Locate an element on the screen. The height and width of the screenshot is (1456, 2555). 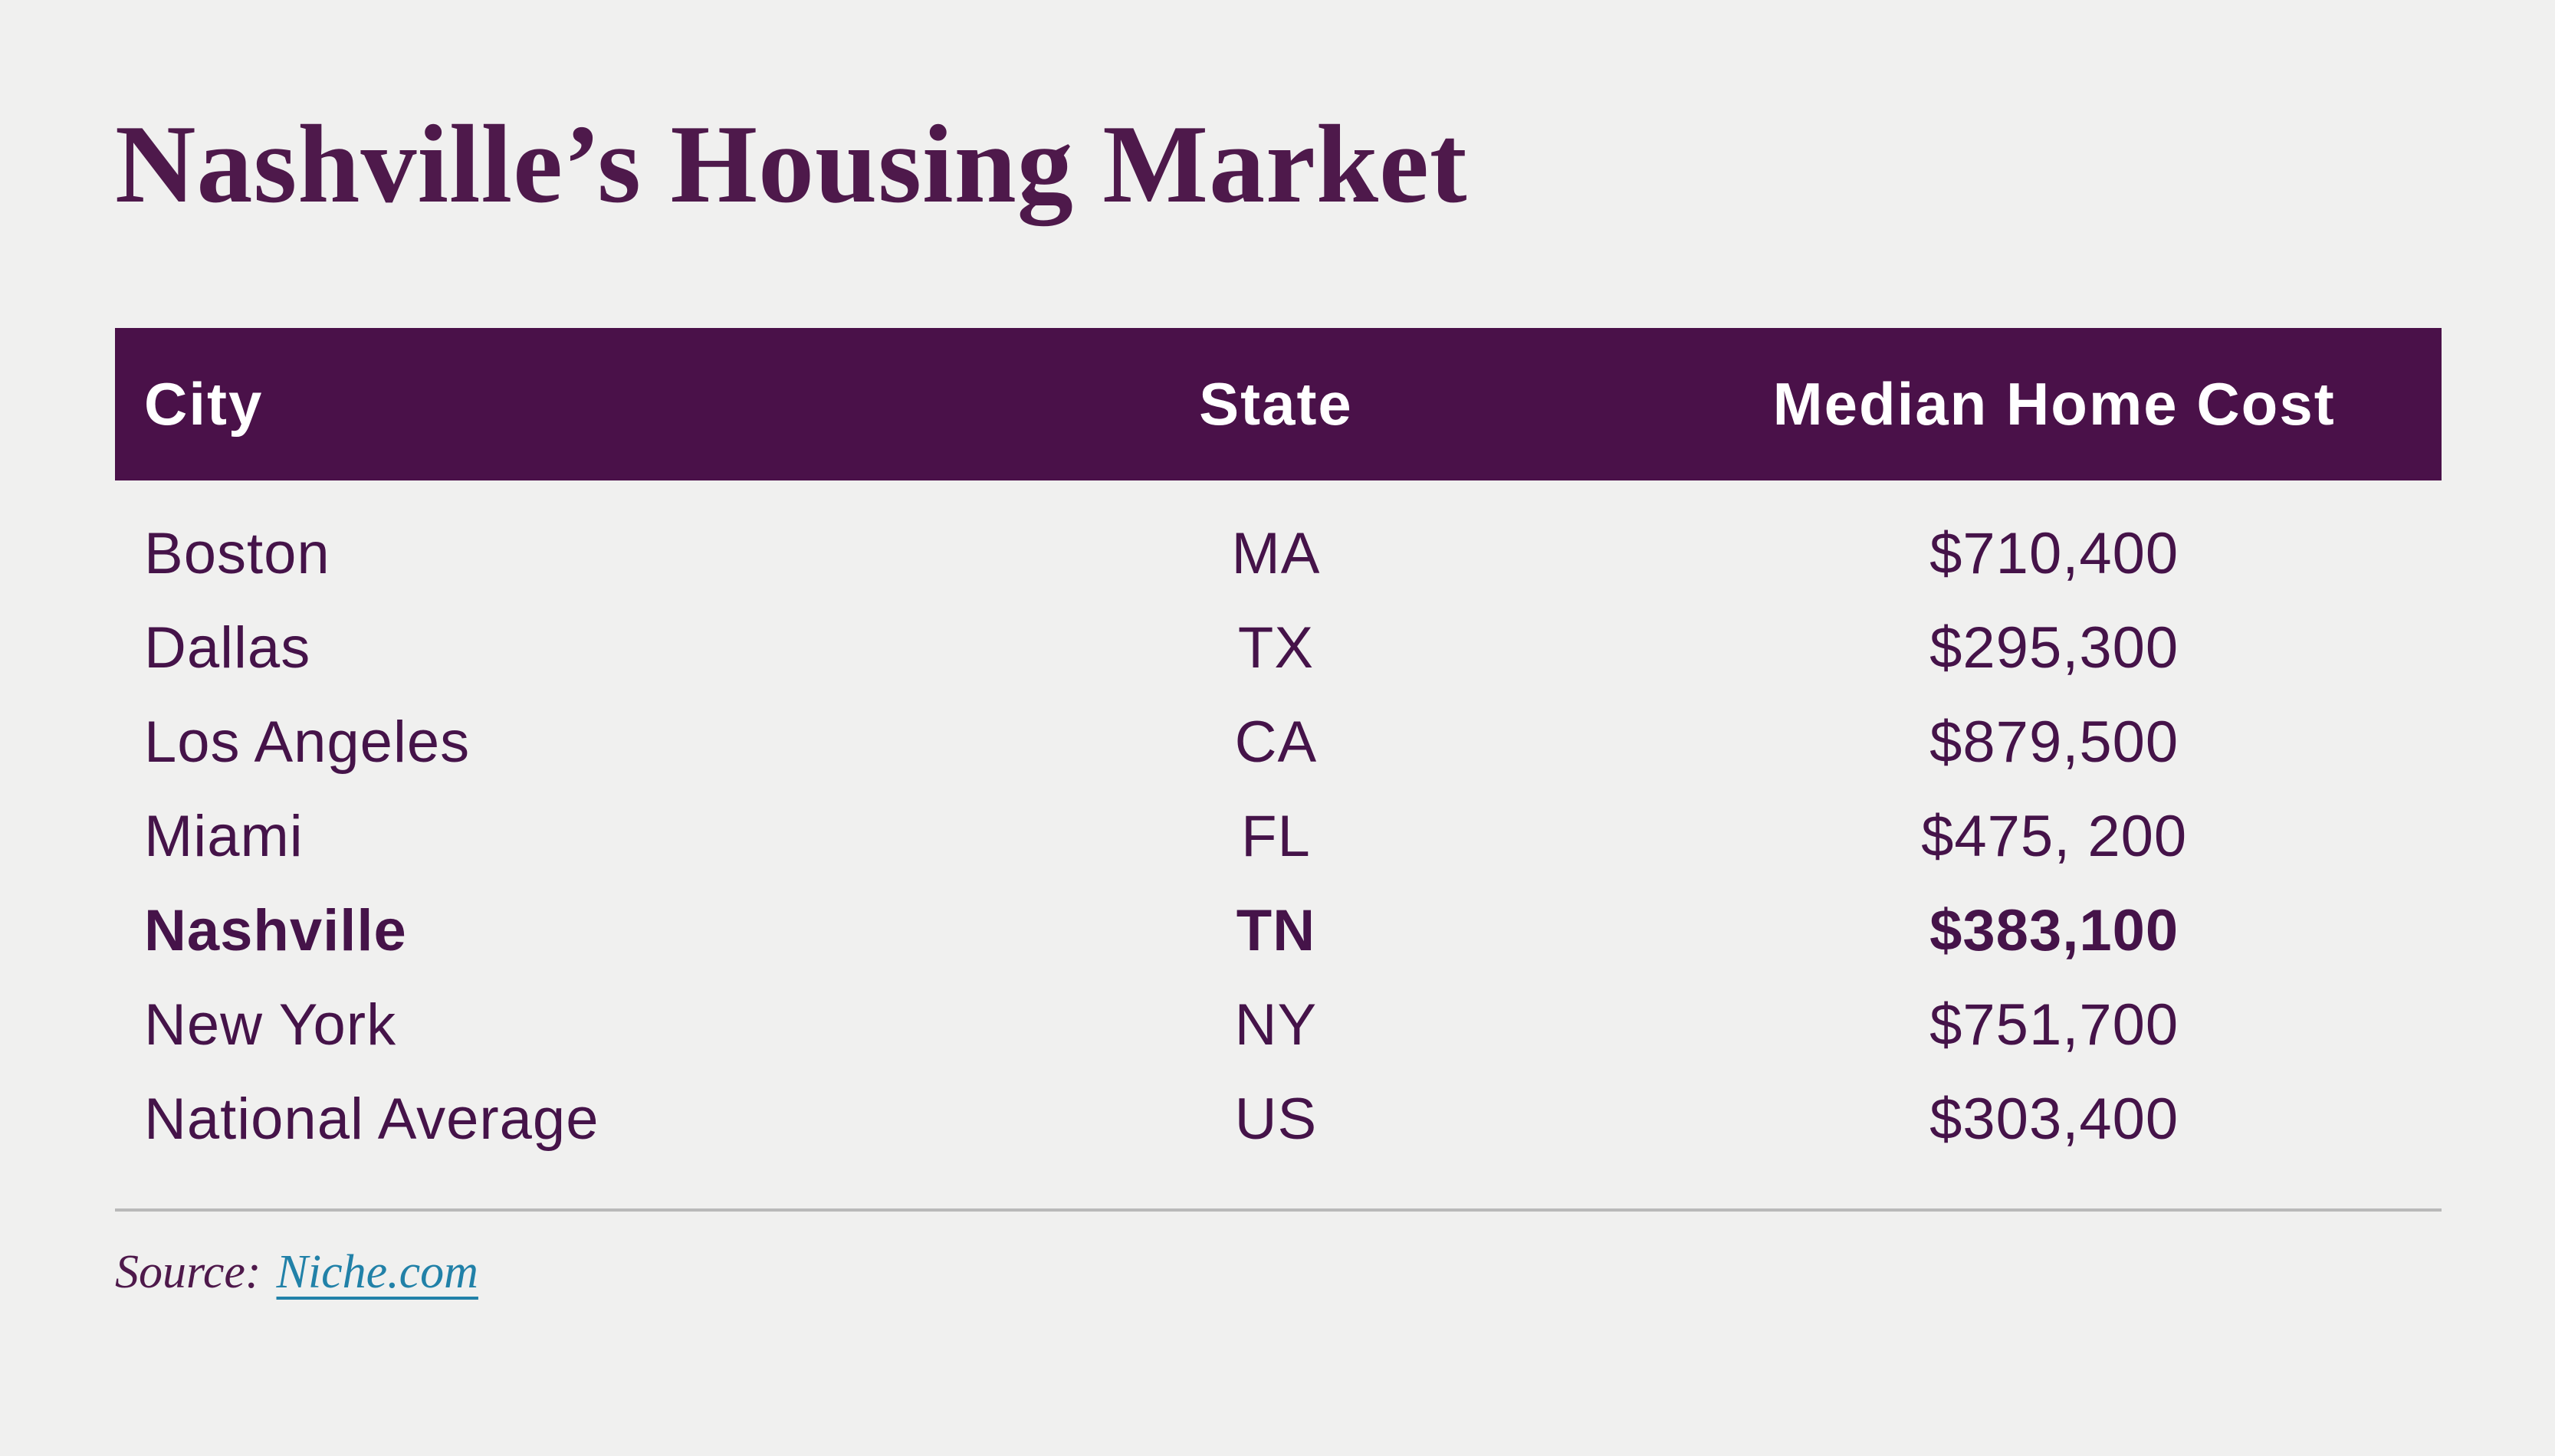
cell-cost: $710,400 is located at coordinates (2054, 554).